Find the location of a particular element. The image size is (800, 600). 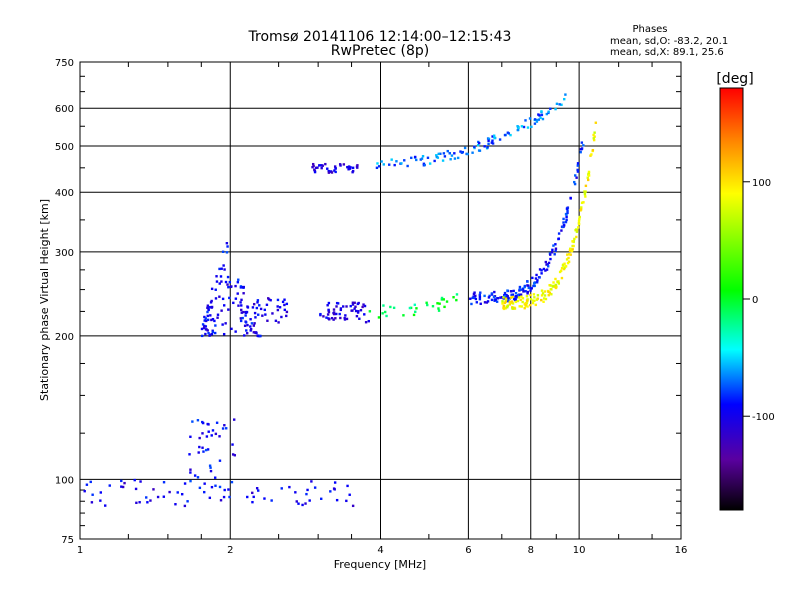

info-heading: Phases is located at coordinates (649, 29).